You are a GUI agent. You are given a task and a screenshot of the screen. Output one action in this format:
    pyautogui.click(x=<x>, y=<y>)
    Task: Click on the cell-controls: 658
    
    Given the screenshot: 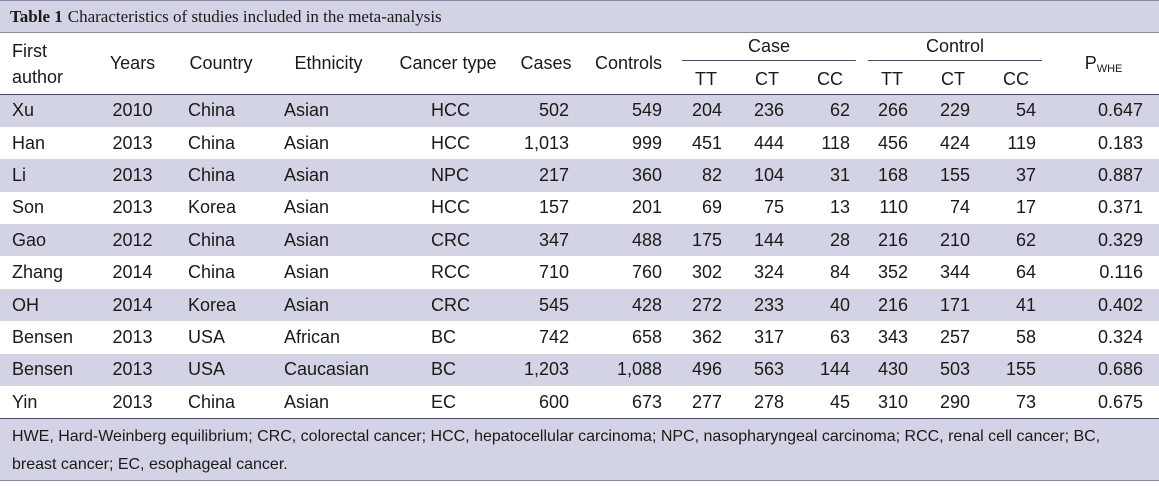 What is the action you would take?
    pyautogui.click(x=646, y=336)
    